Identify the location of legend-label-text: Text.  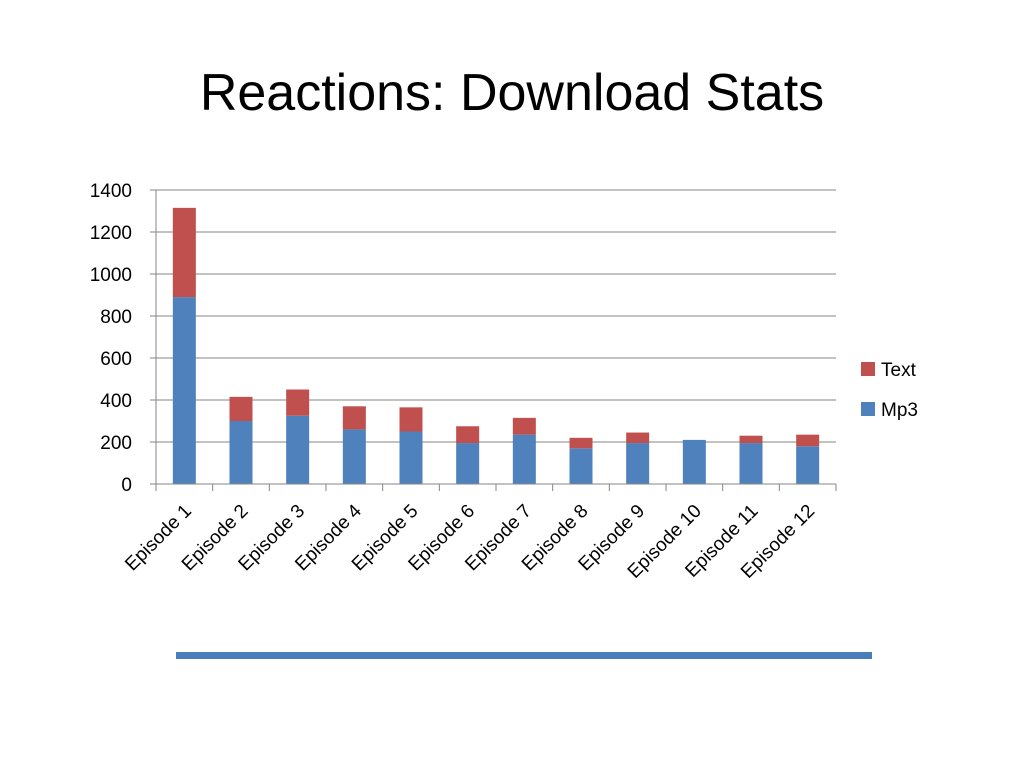
(899, 370).